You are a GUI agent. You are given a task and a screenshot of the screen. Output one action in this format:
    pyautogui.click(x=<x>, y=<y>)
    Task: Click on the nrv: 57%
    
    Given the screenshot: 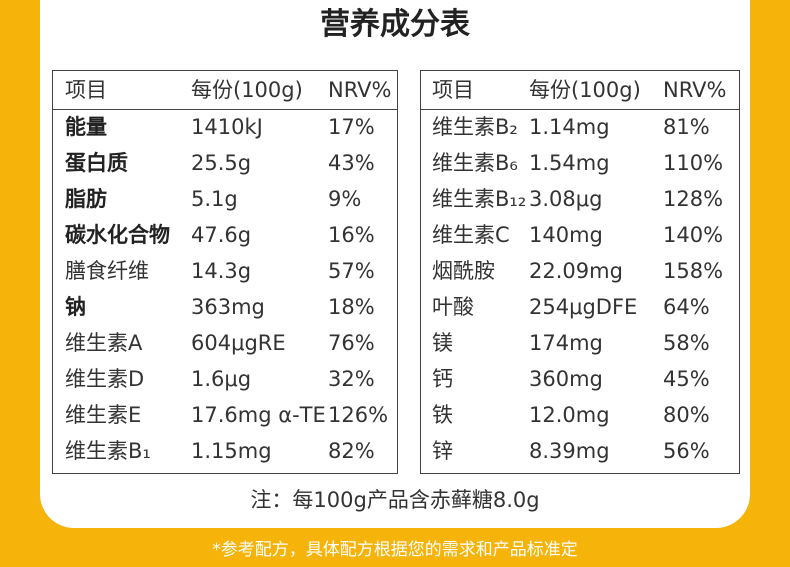 What is the action you would take?
    pyautogui.click(x=351, y=271)
    